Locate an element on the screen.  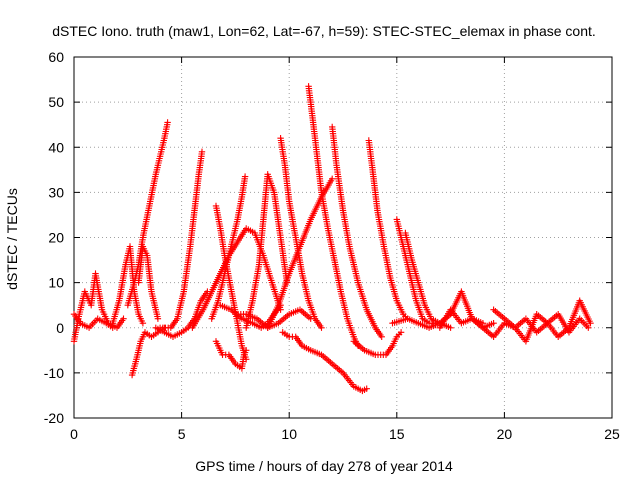
x-tick-label: 15 is located at coordinates (397, 434).